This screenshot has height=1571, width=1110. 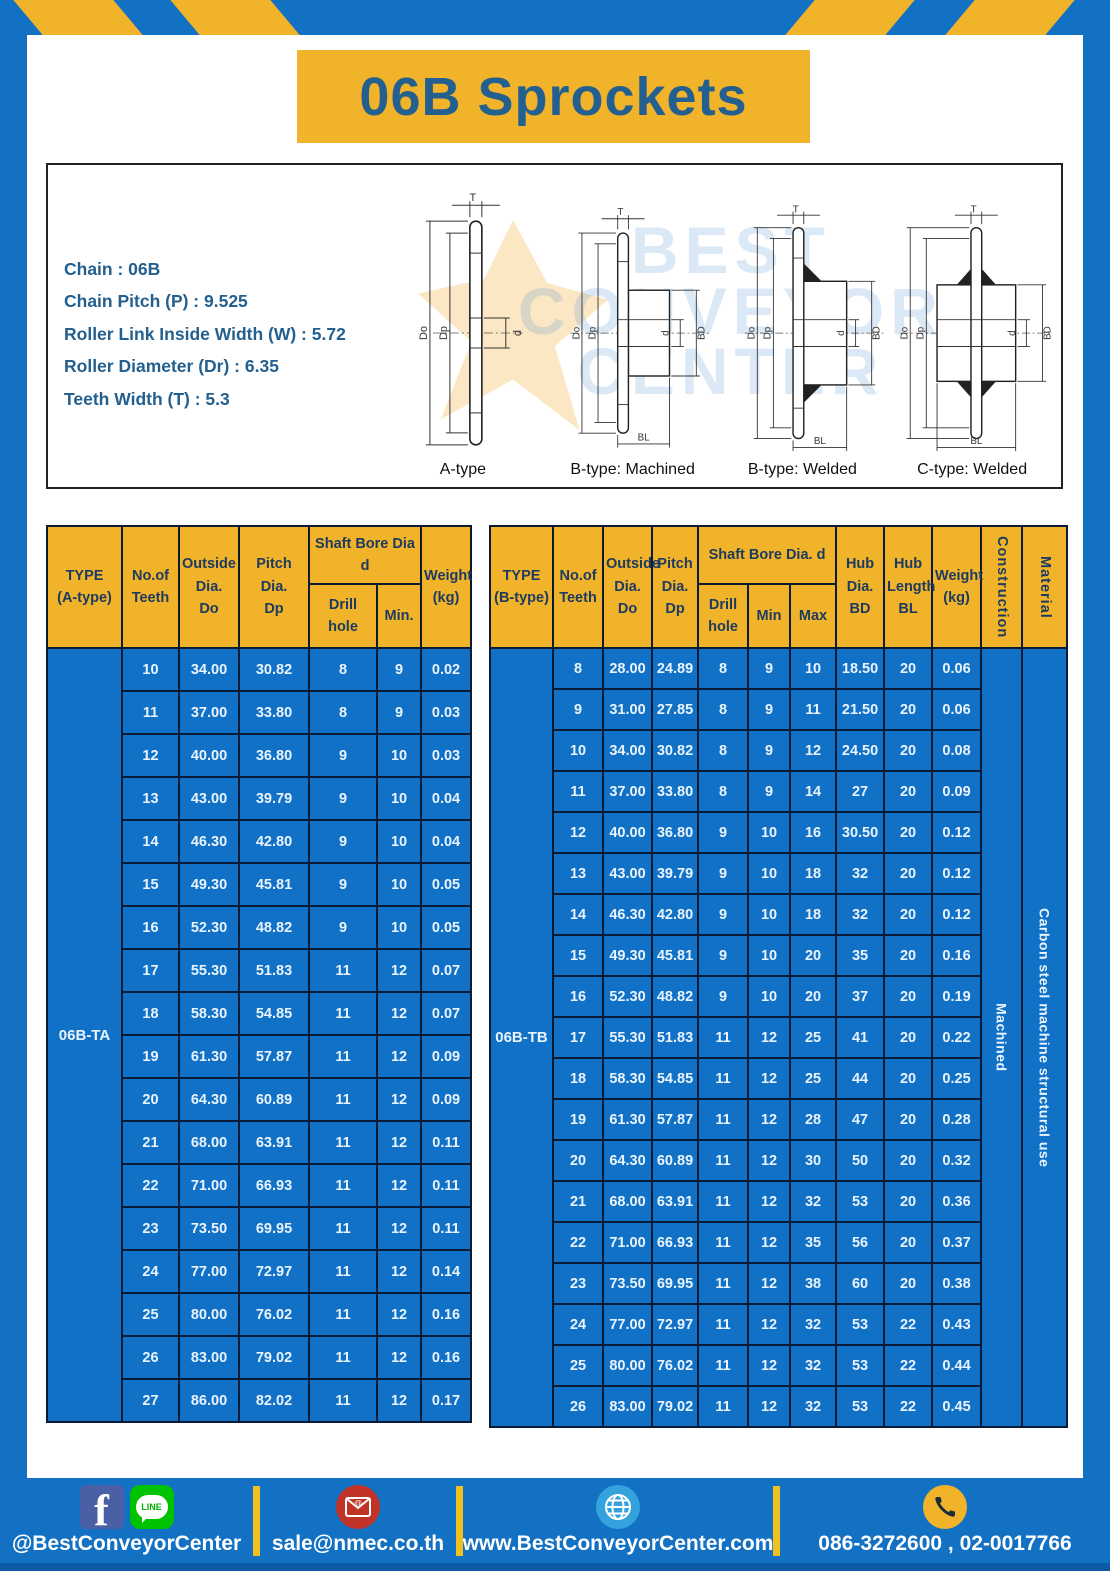 I want to click on data-cell: 24, so click(x=150, y=1271).